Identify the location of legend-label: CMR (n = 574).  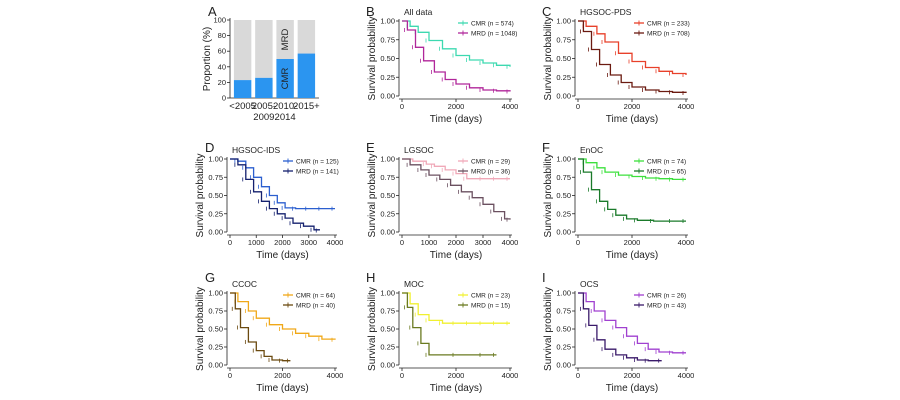
(492, 23).